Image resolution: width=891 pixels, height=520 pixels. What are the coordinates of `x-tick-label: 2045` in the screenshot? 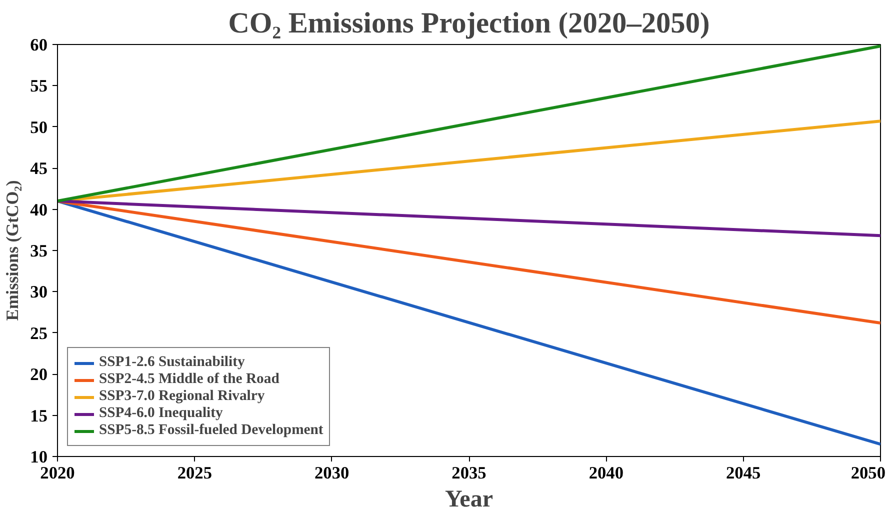 It's located at (743, 473).